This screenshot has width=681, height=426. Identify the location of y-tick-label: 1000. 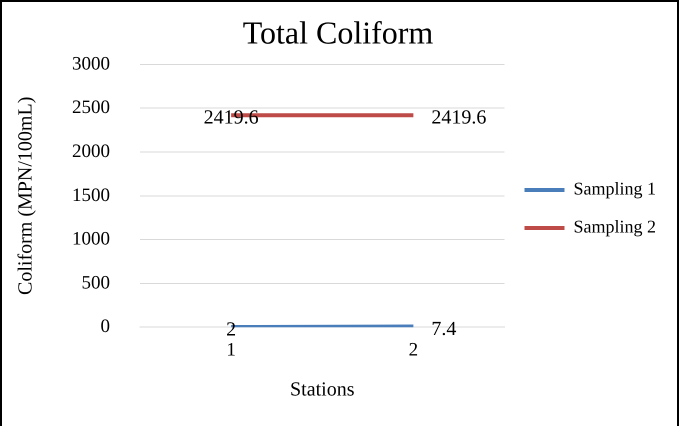
(91, 239).